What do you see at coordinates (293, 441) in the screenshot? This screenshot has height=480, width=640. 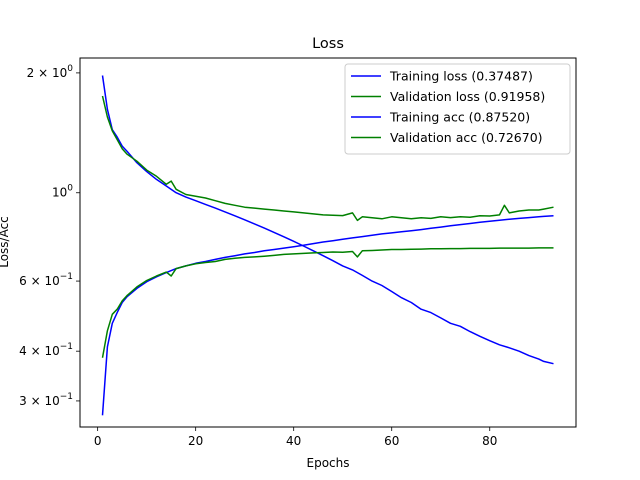 I see `x-tick-label: 40` at bounding box center [293, 441].